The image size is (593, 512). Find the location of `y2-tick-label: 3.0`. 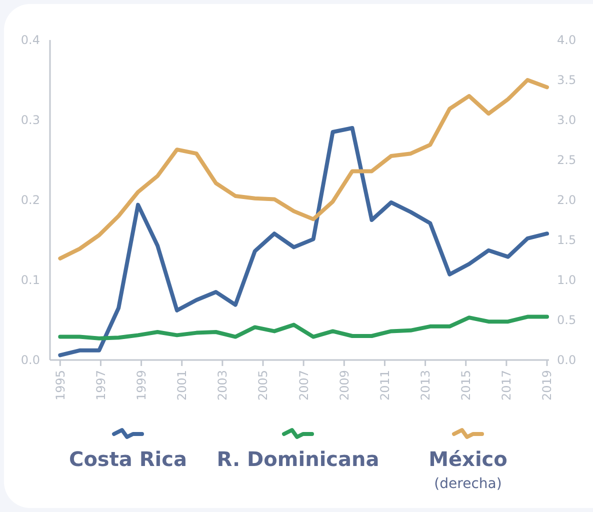

y2-tick-label: 3.0 is located at coordinates (566, 120).